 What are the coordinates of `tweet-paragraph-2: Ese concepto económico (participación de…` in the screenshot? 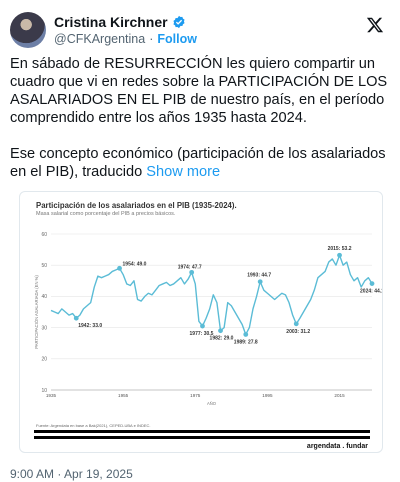 It's located at (201, 163).